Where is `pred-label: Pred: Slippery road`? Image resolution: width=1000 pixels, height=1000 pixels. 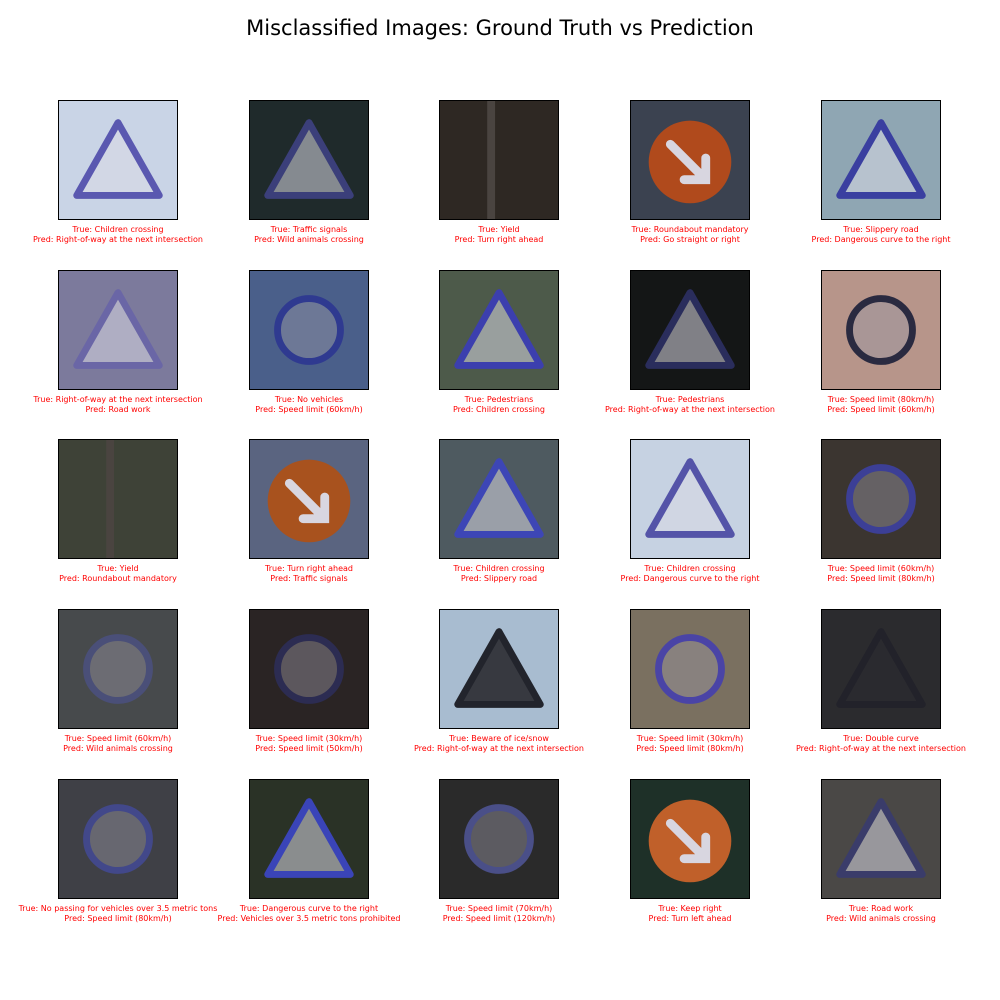 pred-label: Pred: Slippery road is located at coordinates (499, 578).